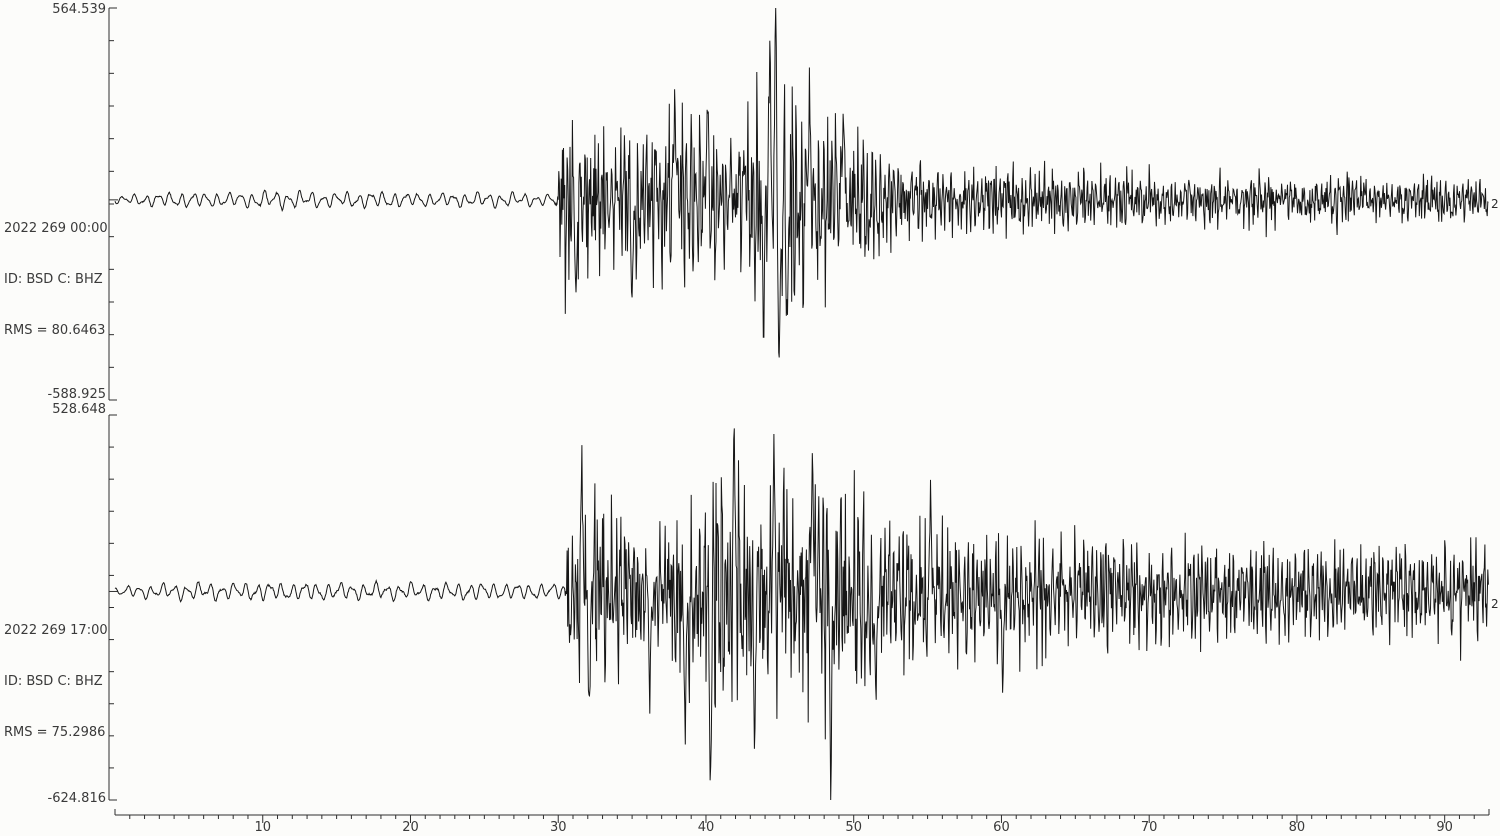 The image size is (1500, 836). What do you see at coordinates (55, 732) in the screenshot?
I see `trace2-rms-label: RMS = 75.2986` at bounding box center [55, 732].